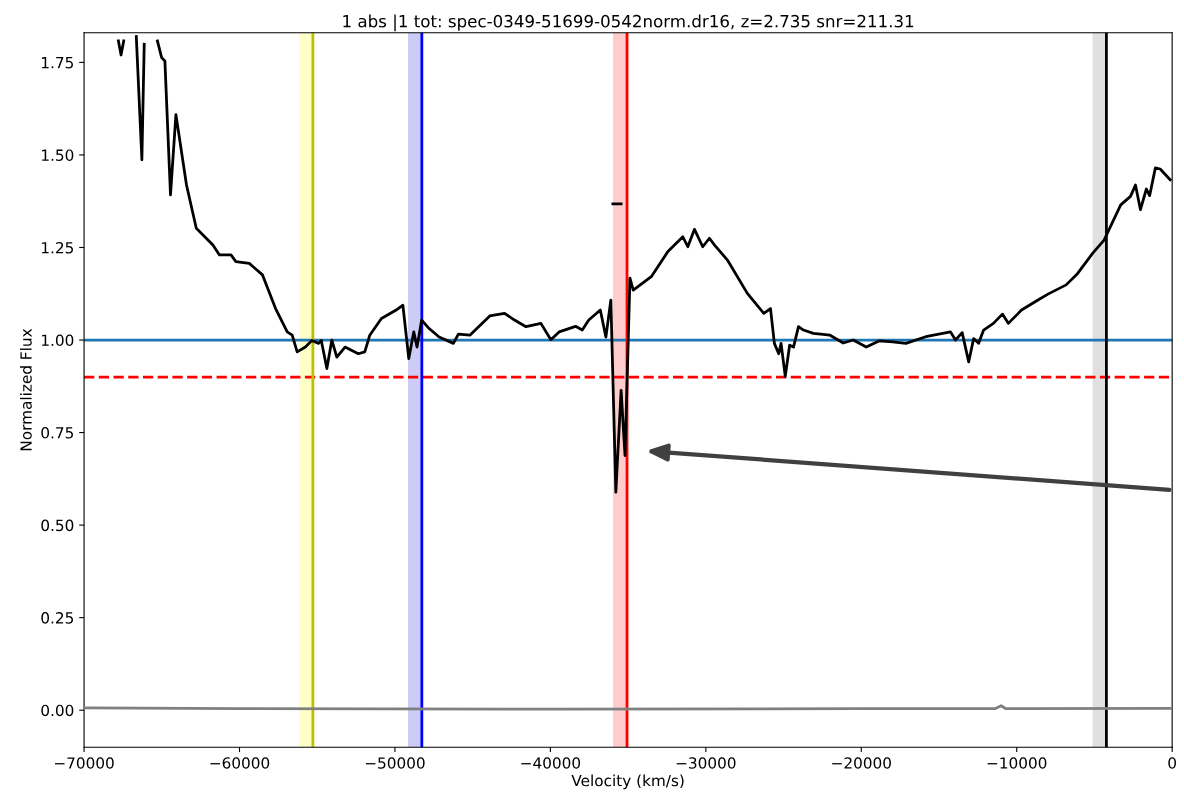 This screenshot has width=1184, height=800. Describe the element at coordinates (706, 763) in the screenshot. I see `x-tick-label: −30000` at that location.